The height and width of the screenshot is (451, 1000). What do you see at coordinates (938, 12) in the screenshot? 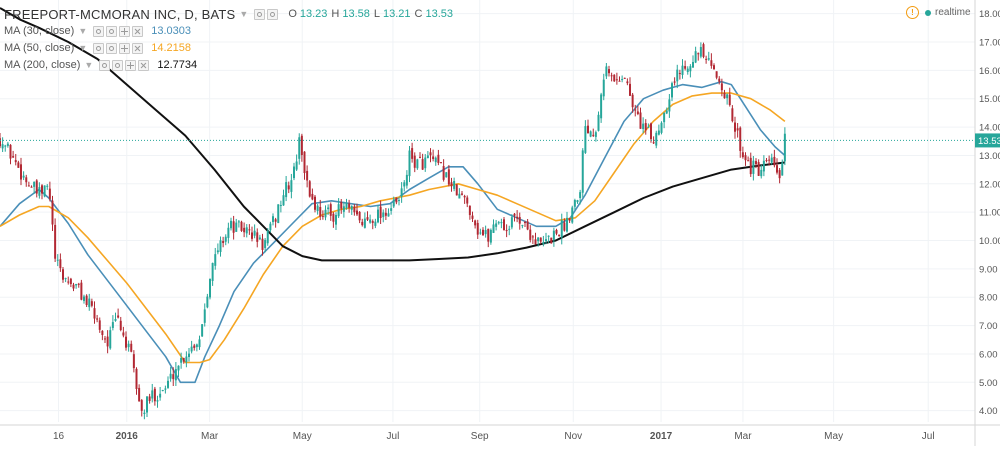
I see `status-indicator: ! realtime` at bounding box center [938, 12].